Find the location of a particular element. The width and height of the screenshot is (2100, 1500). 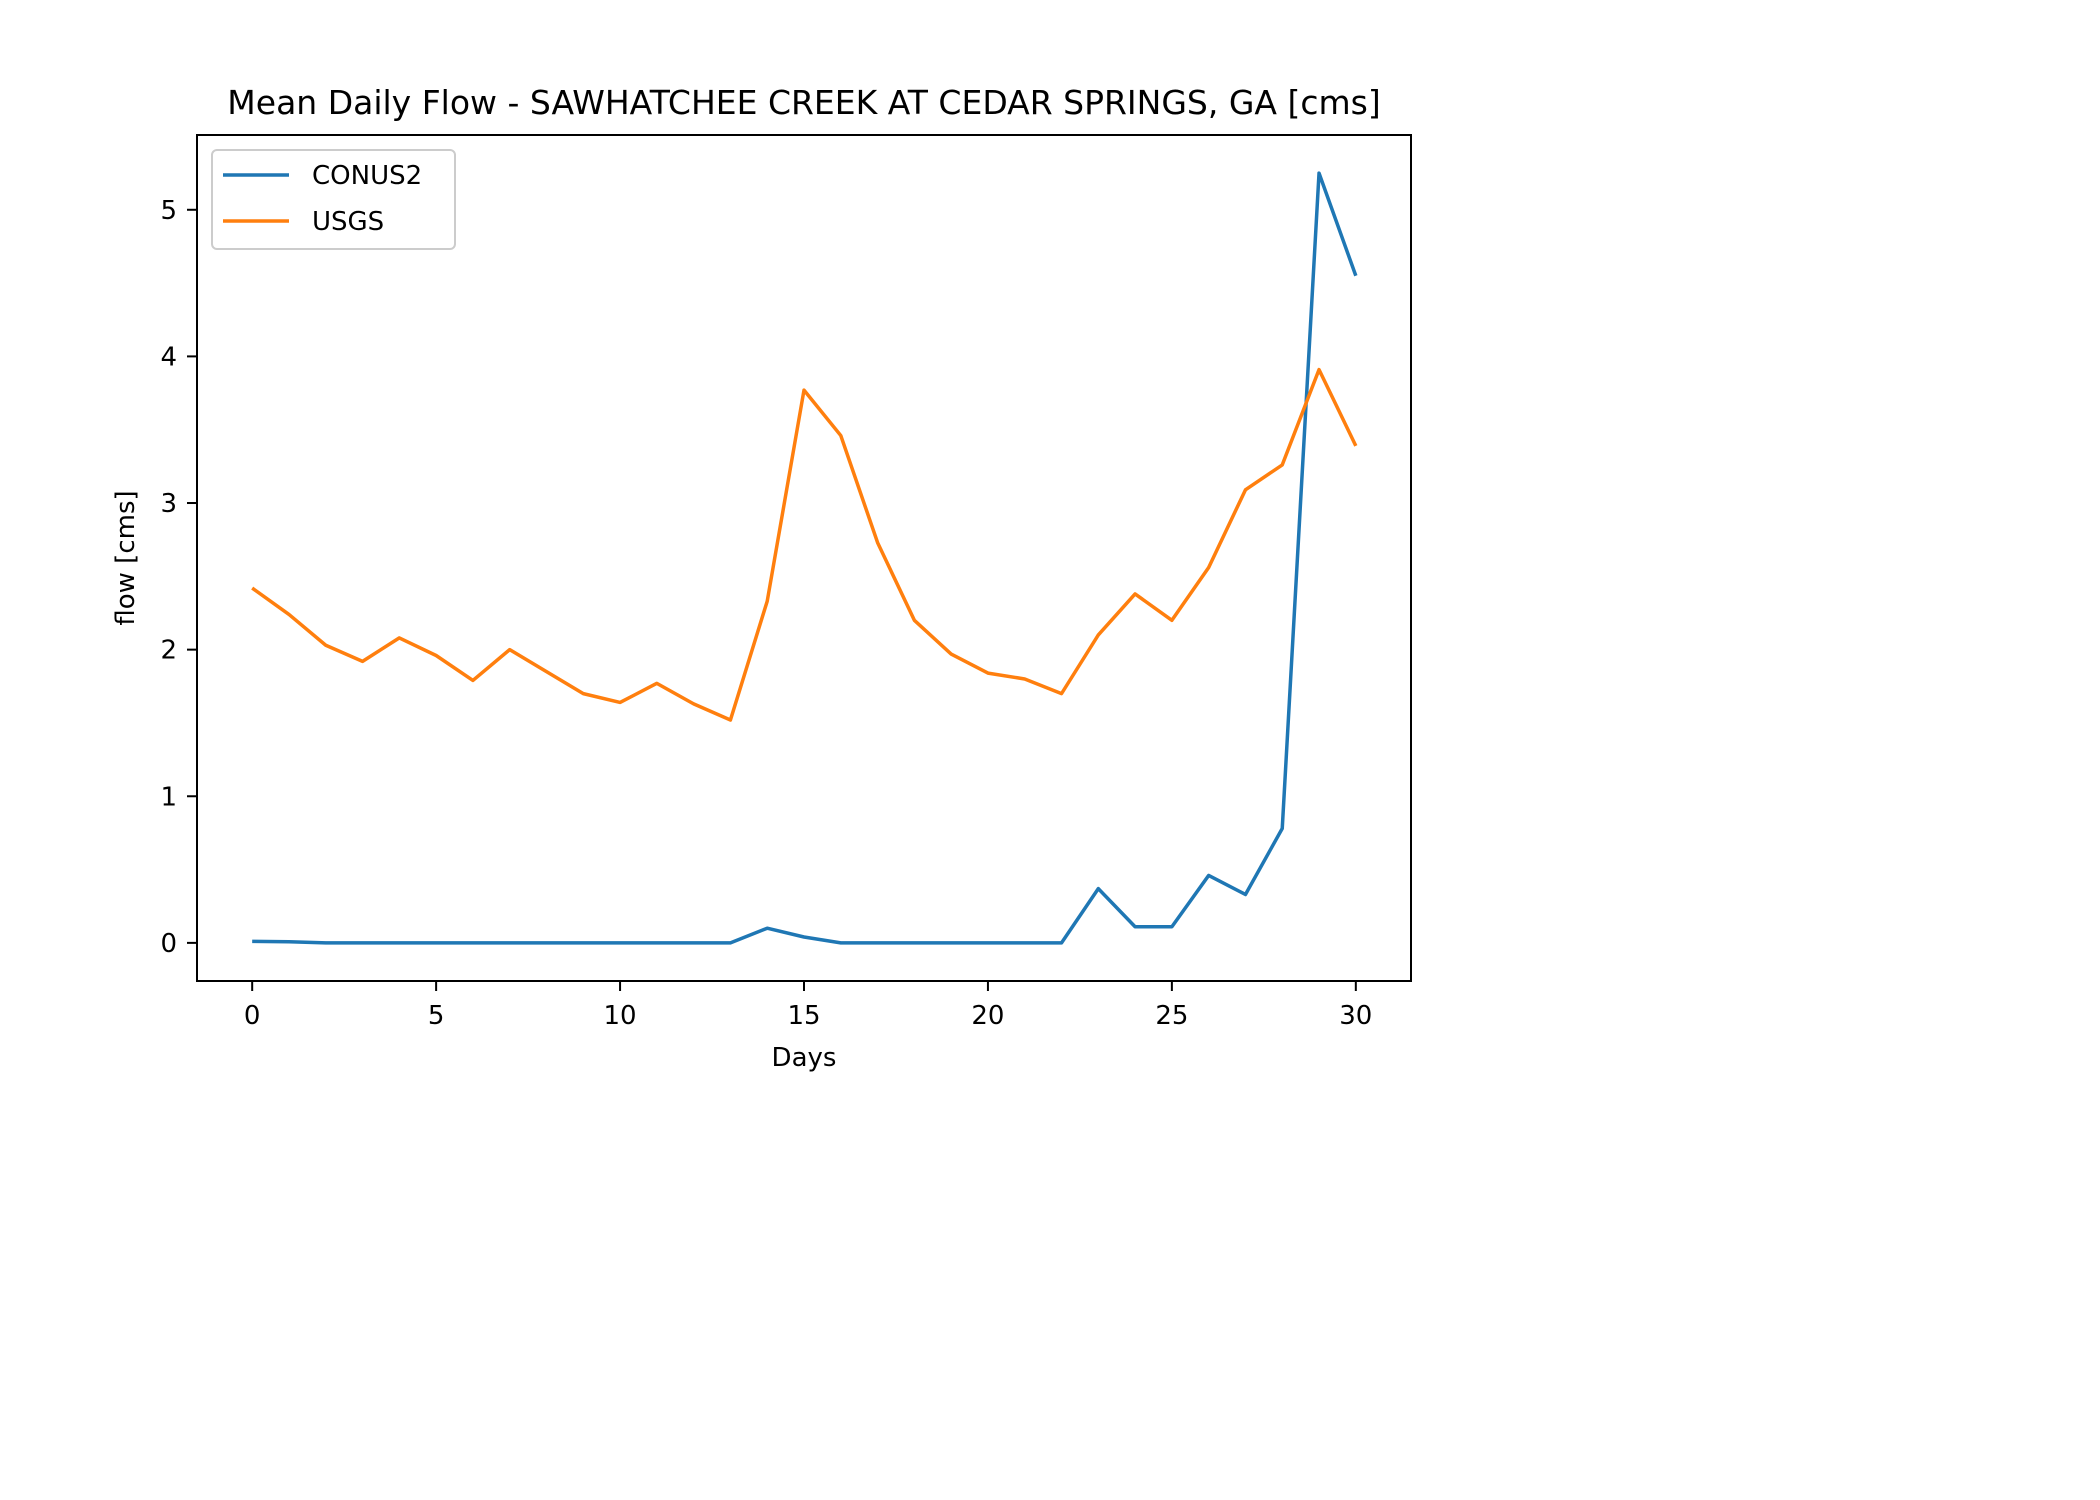

x-tick-label: 0 is located at coordinates (252, 1016).